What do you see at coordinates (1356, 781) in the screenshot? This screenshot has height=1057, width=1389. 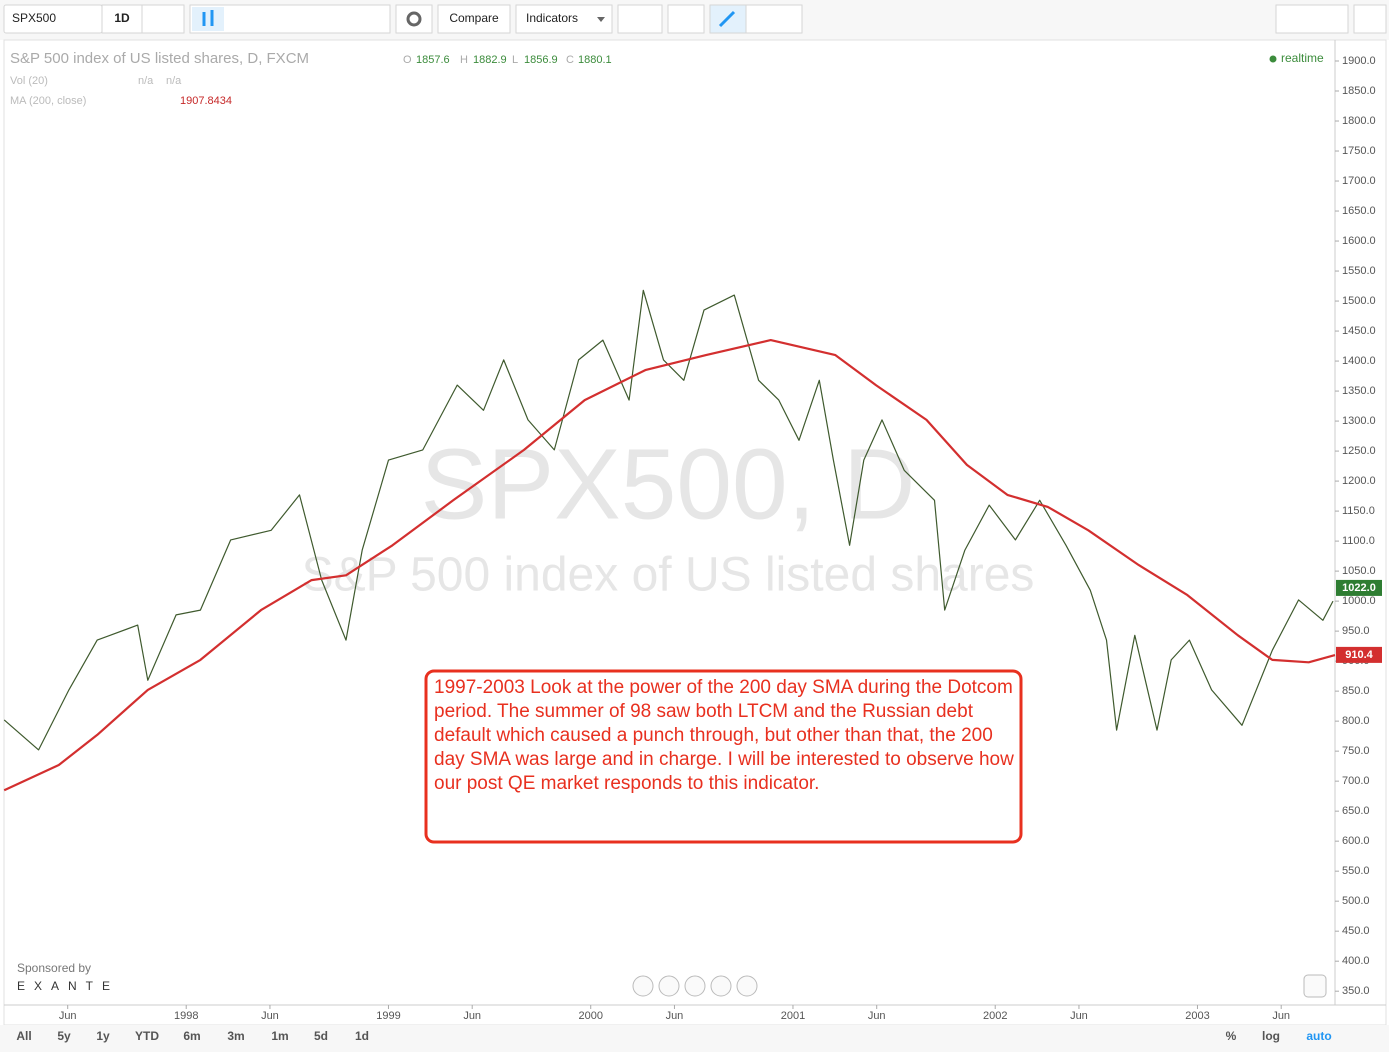 I see `y-tick-label: 700.0` at bounding box center [1356, 781].